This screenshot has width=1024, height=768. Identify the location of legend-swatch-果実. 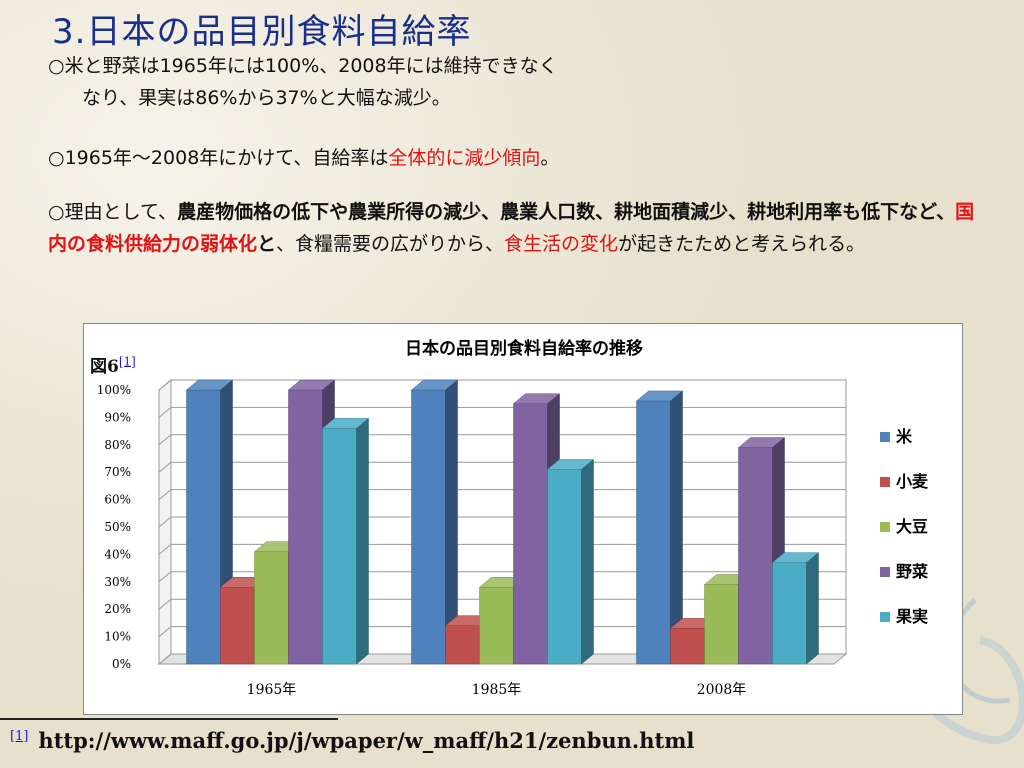
(885, 617).